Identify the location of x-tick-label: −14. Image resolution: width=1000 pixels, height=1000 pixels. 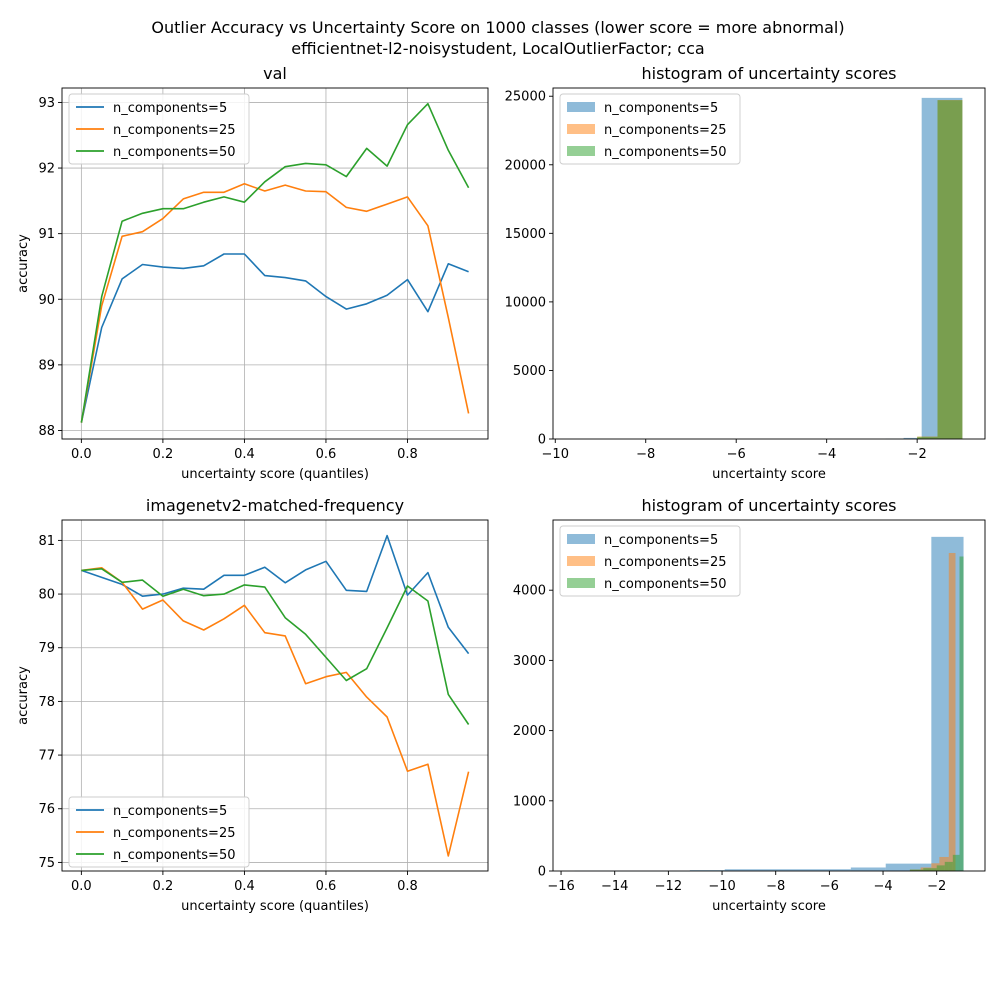
(614, 886).